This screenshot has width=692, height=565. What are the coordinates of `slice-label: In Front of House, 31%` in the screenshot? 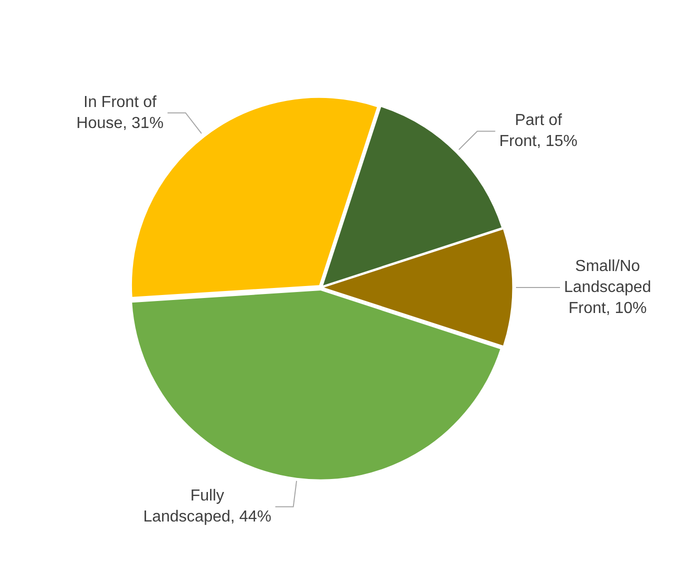 It's located at (120, 113).